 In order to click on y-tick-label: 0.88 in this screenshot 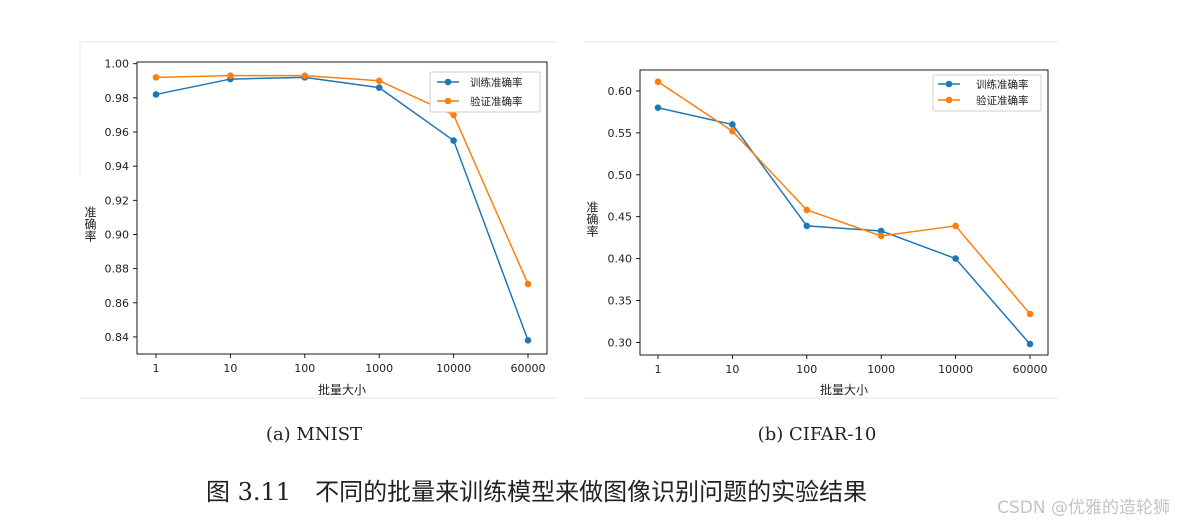, I will do `click(117, 269)`.